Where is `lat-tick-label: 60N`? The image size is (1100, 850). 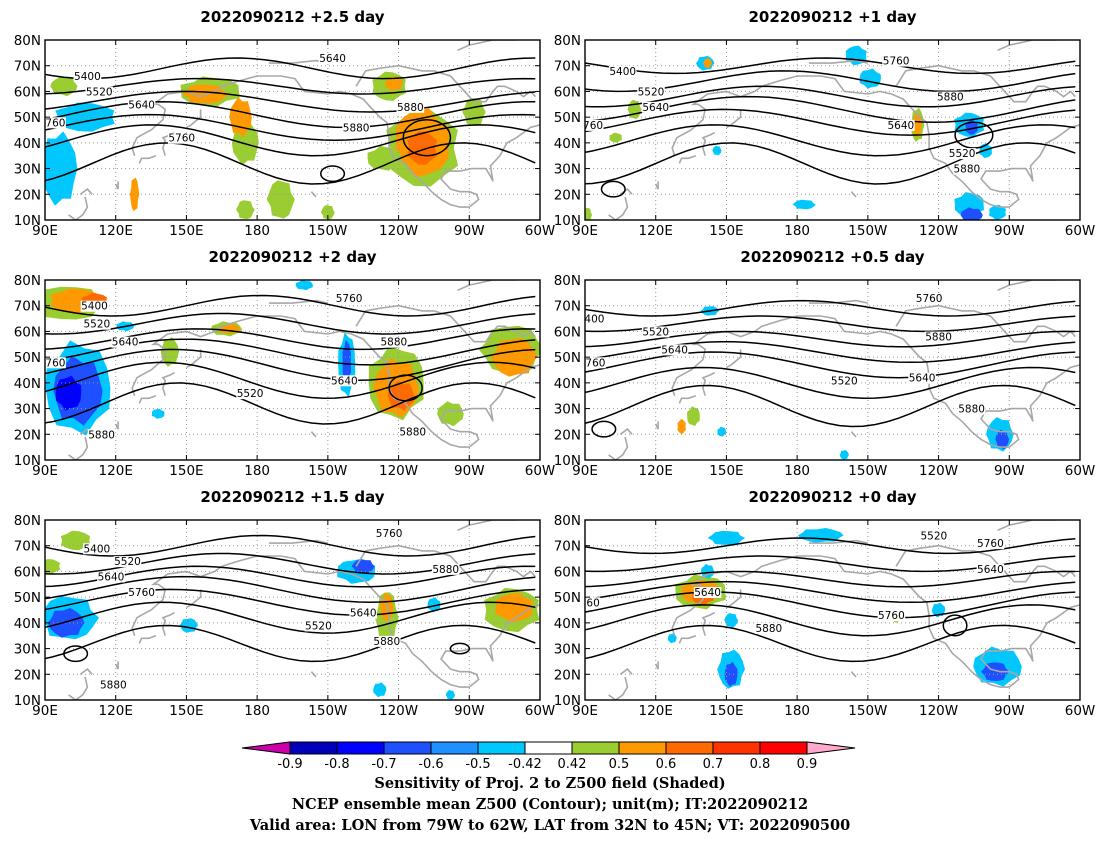
lat-tick-label: 60N is located at coordinates (27, 92).